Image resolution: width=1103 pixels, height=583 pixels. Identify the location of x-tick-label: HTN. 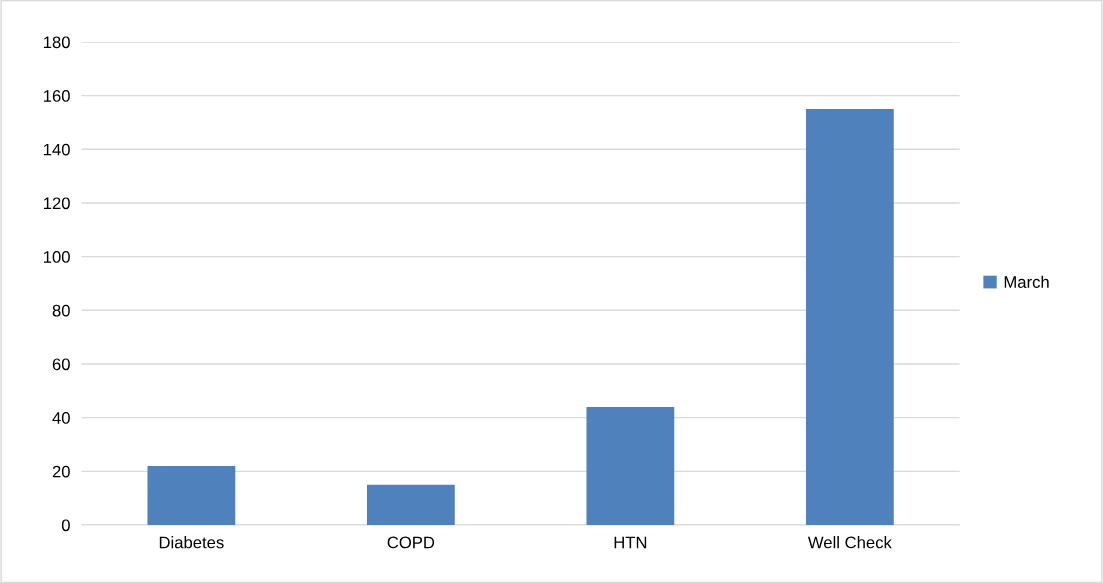
(630, 542).